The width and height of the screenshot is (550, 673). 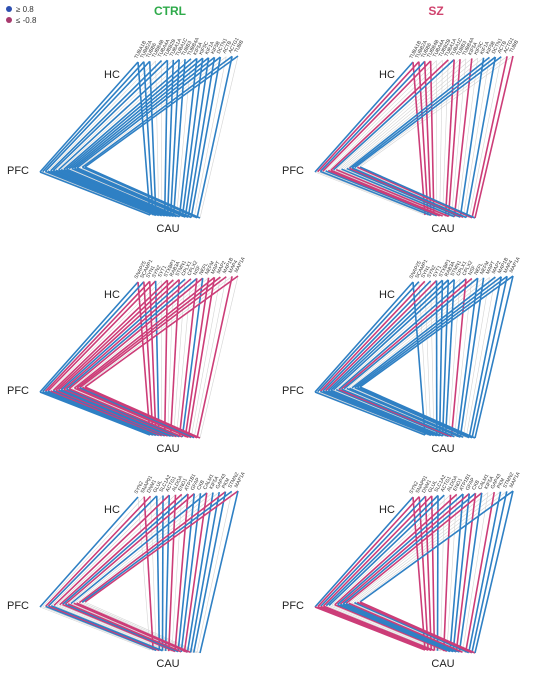 What do you see at coordinates (26, 20) in the screenshot?
I see `legend-label: ≤ -0.8` at bounding box center [26, 20].